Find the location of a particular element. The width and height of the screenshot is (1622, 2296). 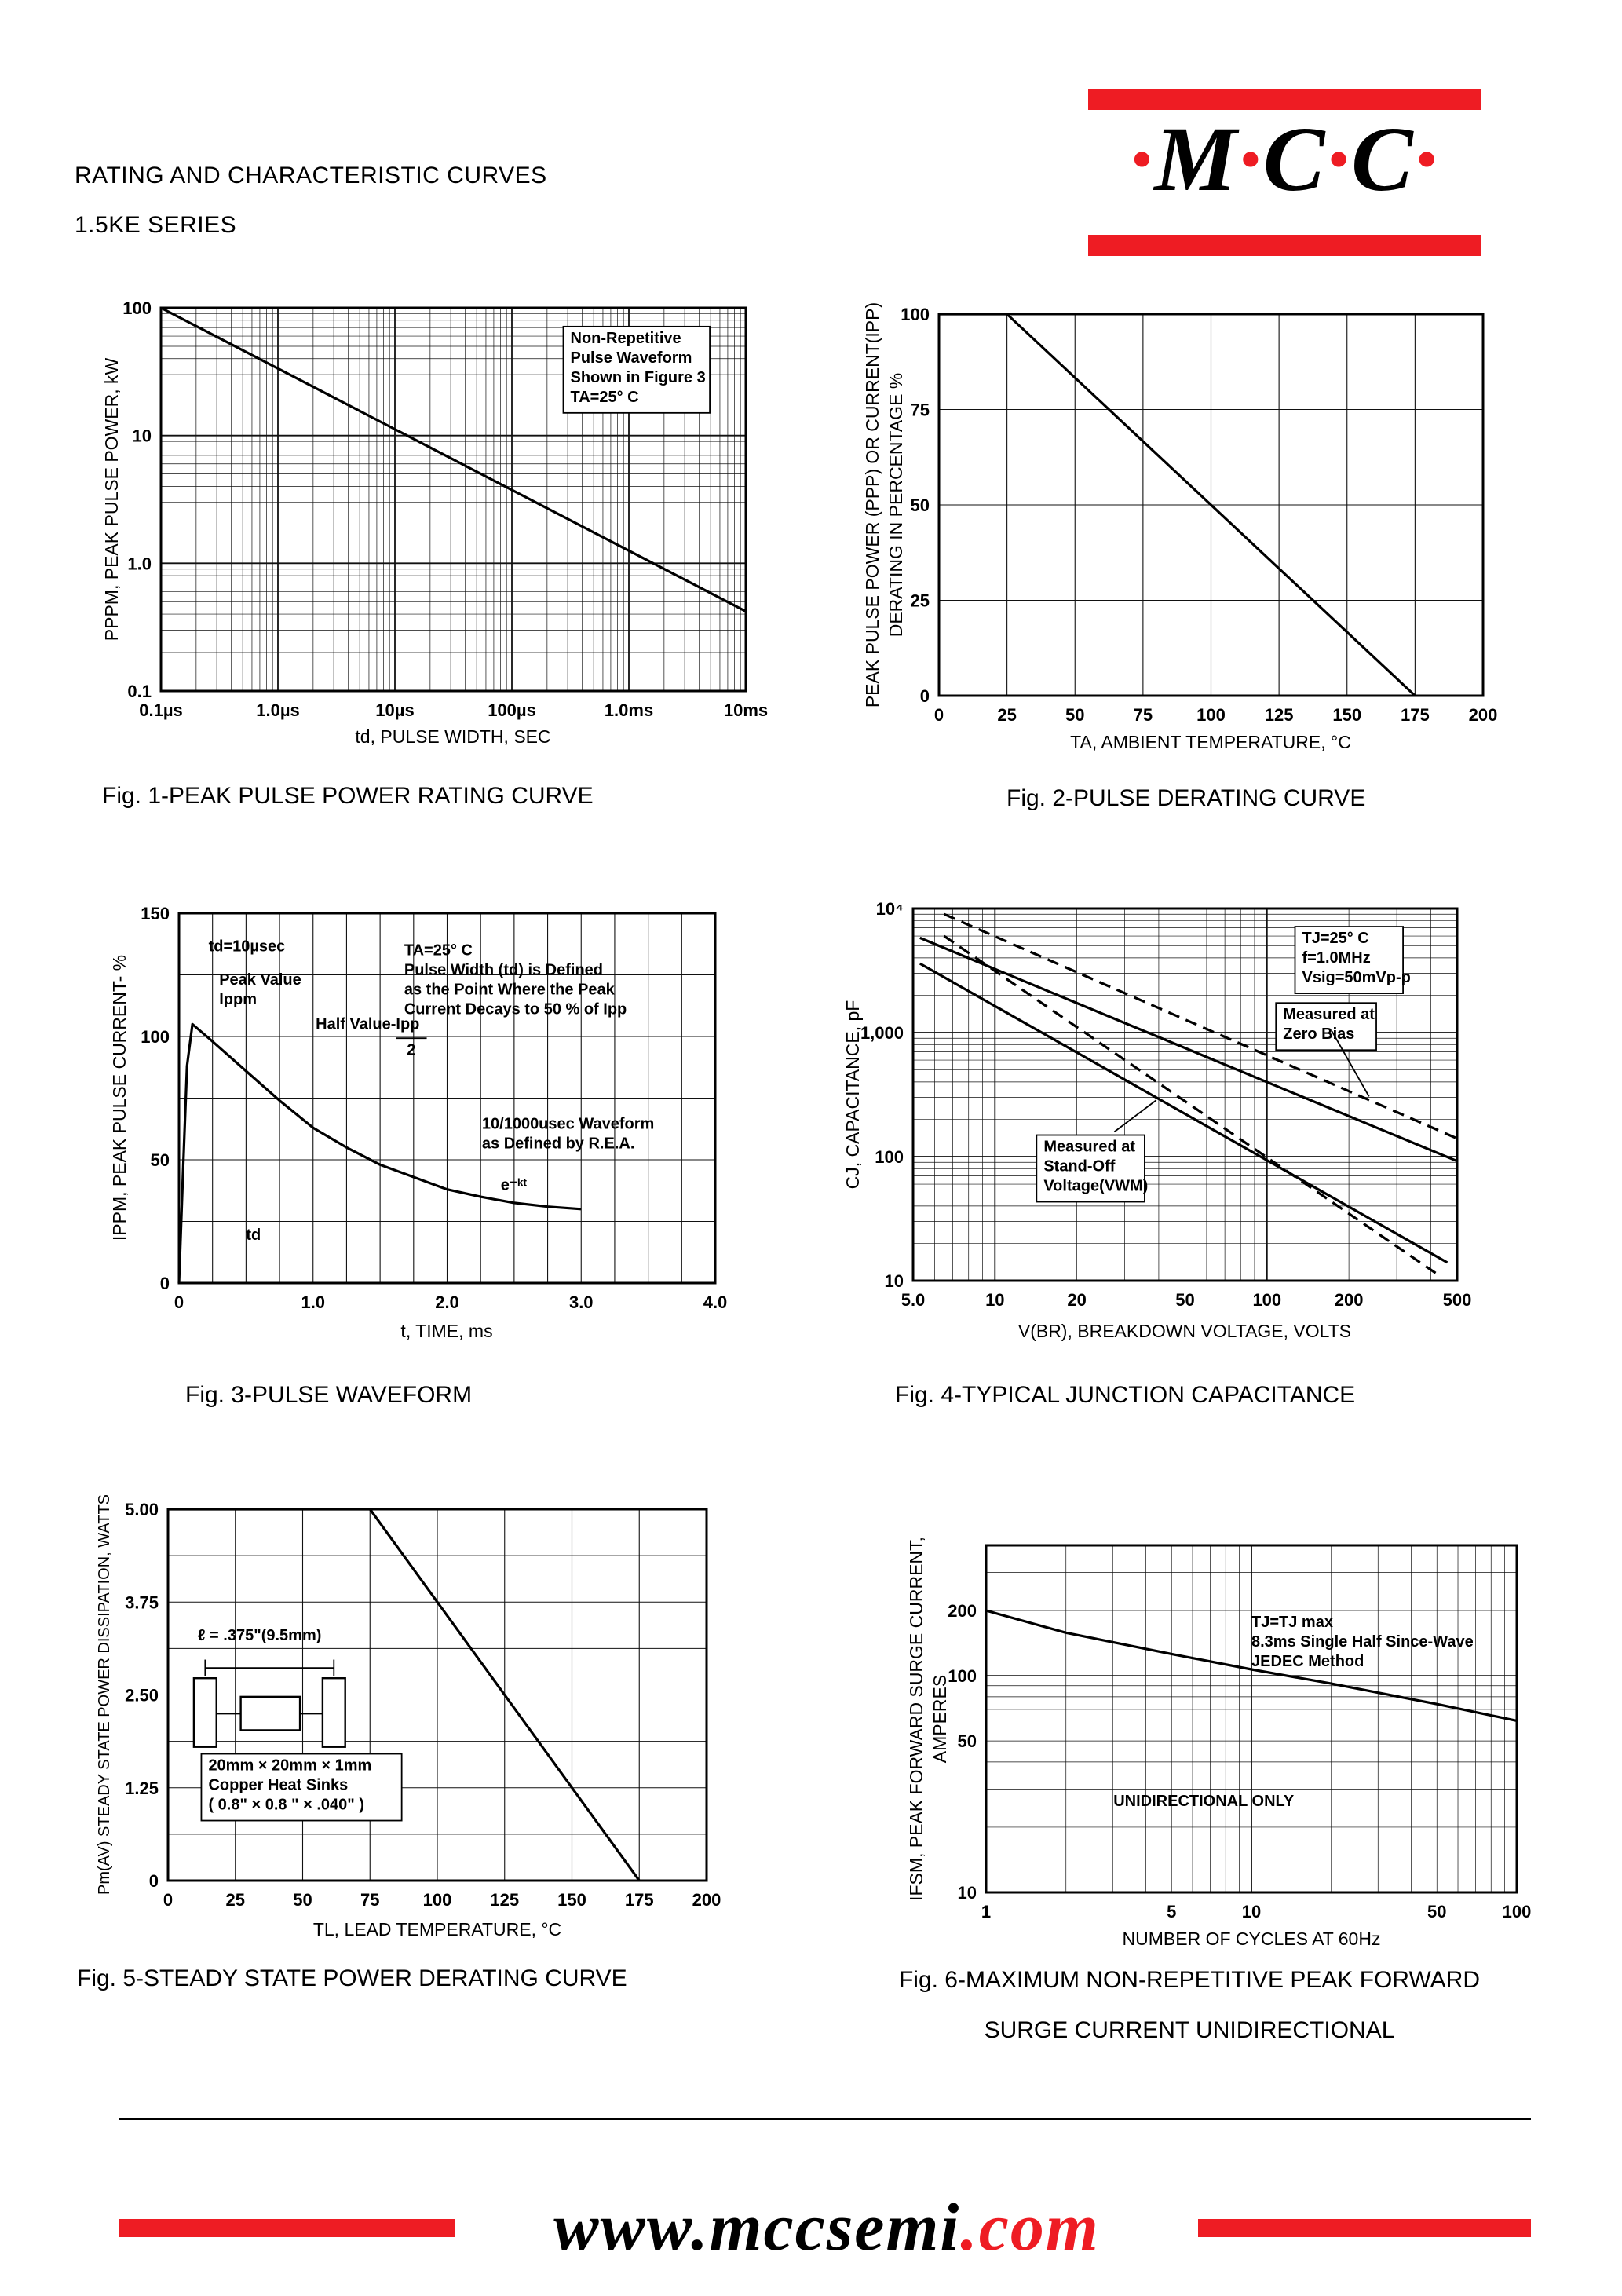

svg-text: JEDEC Method is located at coordinates (1307, 1661).